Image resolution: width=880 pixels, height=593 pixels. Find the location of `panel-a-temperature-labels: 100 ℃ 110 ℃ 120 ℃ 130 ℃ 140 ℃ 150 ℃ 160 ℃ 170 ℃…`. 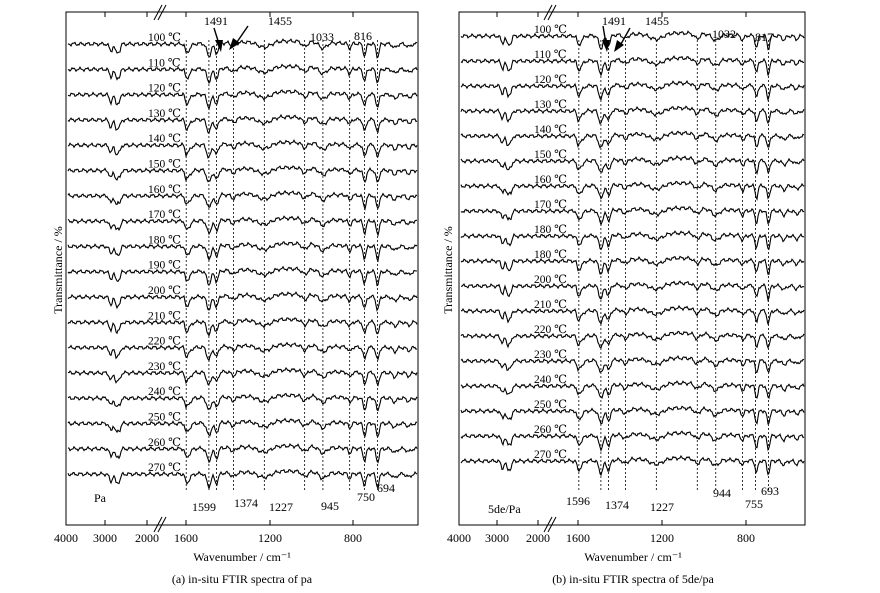

panel-a-temperature-labels: 100 ℃ 110 ℃ 120 ℃ 130 ℃ 140 ℃ 150 ℃ 160 ℃ 170 ℃… is located at coordinates (164, 253).